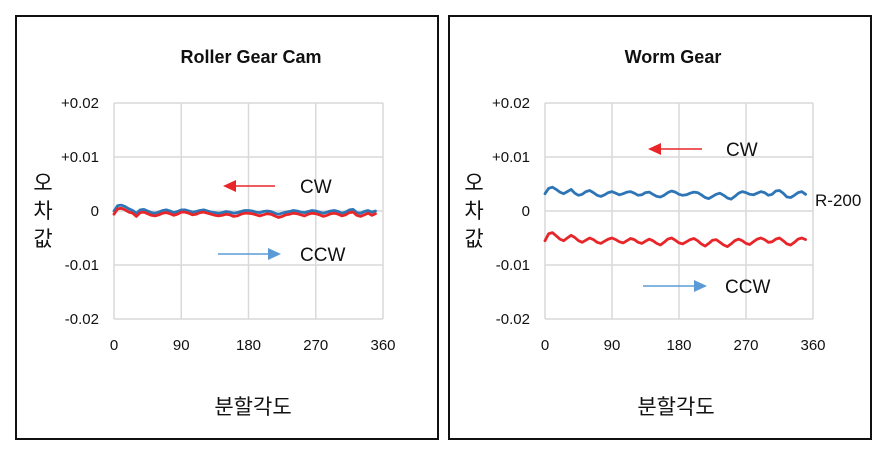 The image size is (888, 450). What do you see at coordinates (838, 200) in the screenshot?
I see `series-label-r200: R-200` at bounding box center [838, 200].